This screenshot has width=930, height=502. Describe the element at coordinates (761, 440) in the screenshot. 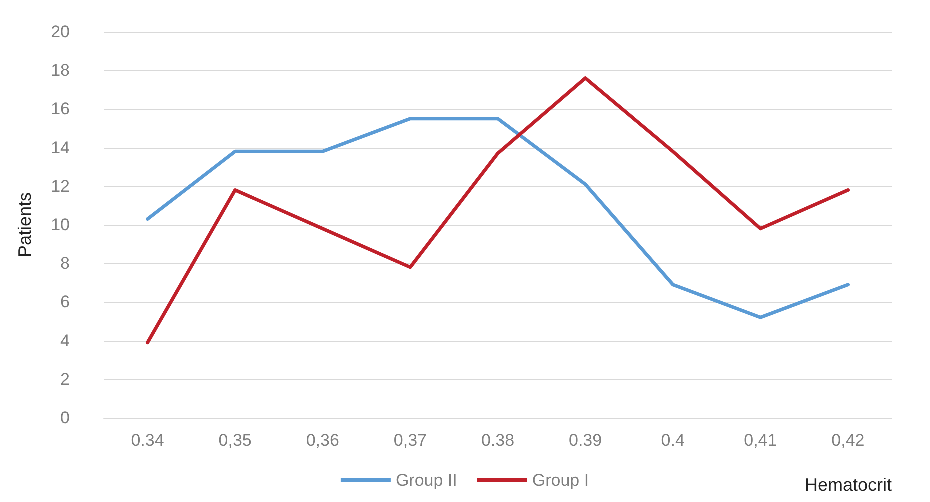

I see `x-tick-label: 0,41` at that location.